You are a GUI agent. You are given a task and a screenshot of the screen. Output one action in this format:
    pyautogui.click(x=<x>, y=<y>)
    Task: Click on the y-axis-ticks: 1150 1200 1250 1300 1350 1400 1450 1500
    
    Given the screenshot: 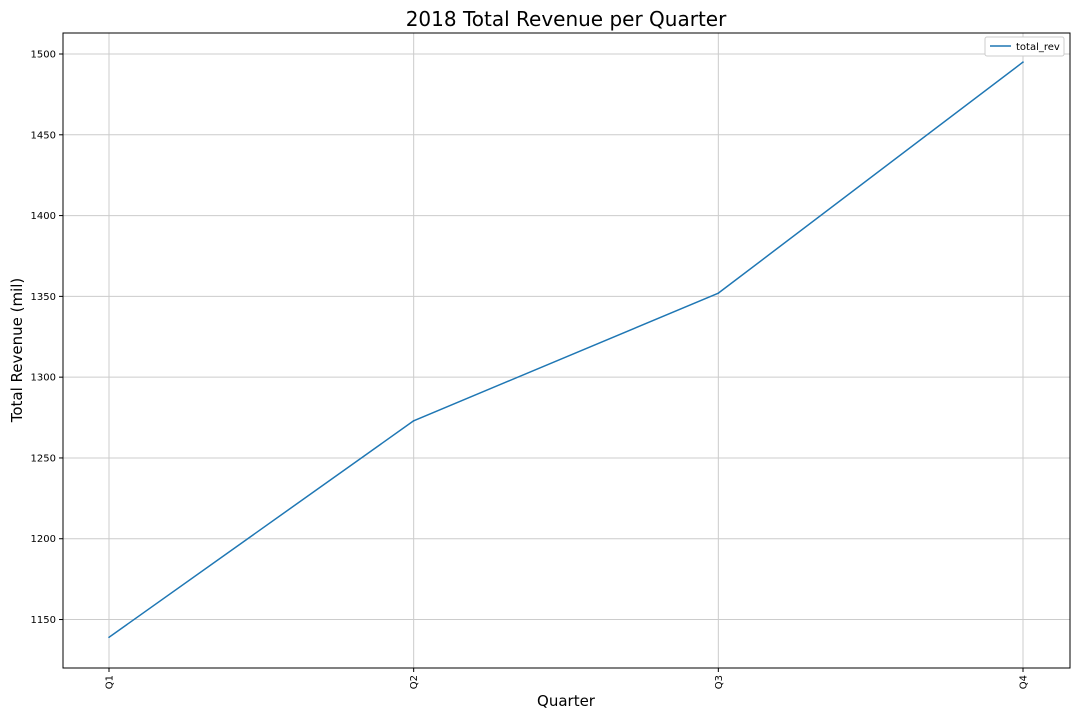 What is the action you would take?
    pyautogui.click(x=47, y=338)
    